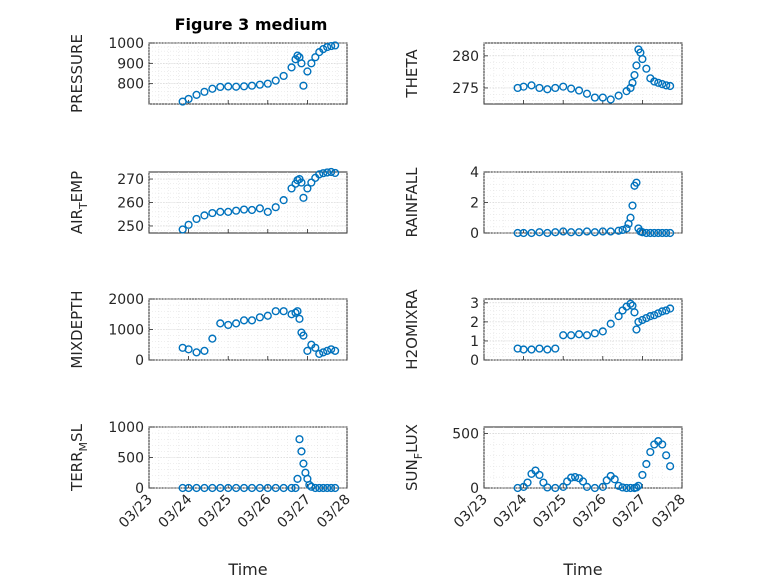 The width and height of the screenshot is (778, 583). I want to click on y-tick-label: 900, so click(130, 64).